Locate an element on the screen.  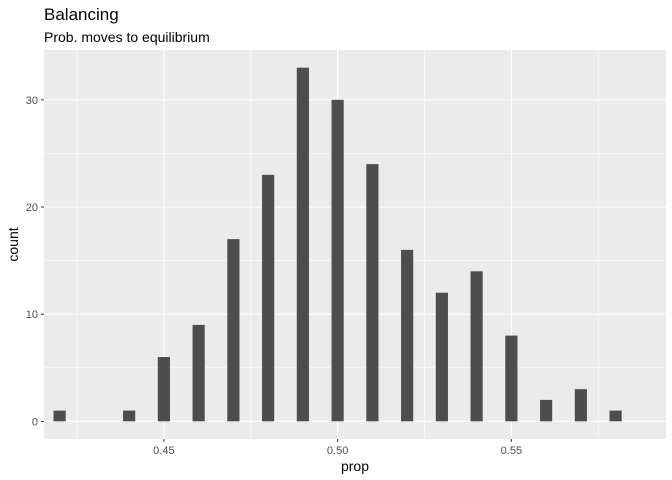
x-axis-ticks: 0.45 0.50 0.55 is located at coordinates (337, 448).